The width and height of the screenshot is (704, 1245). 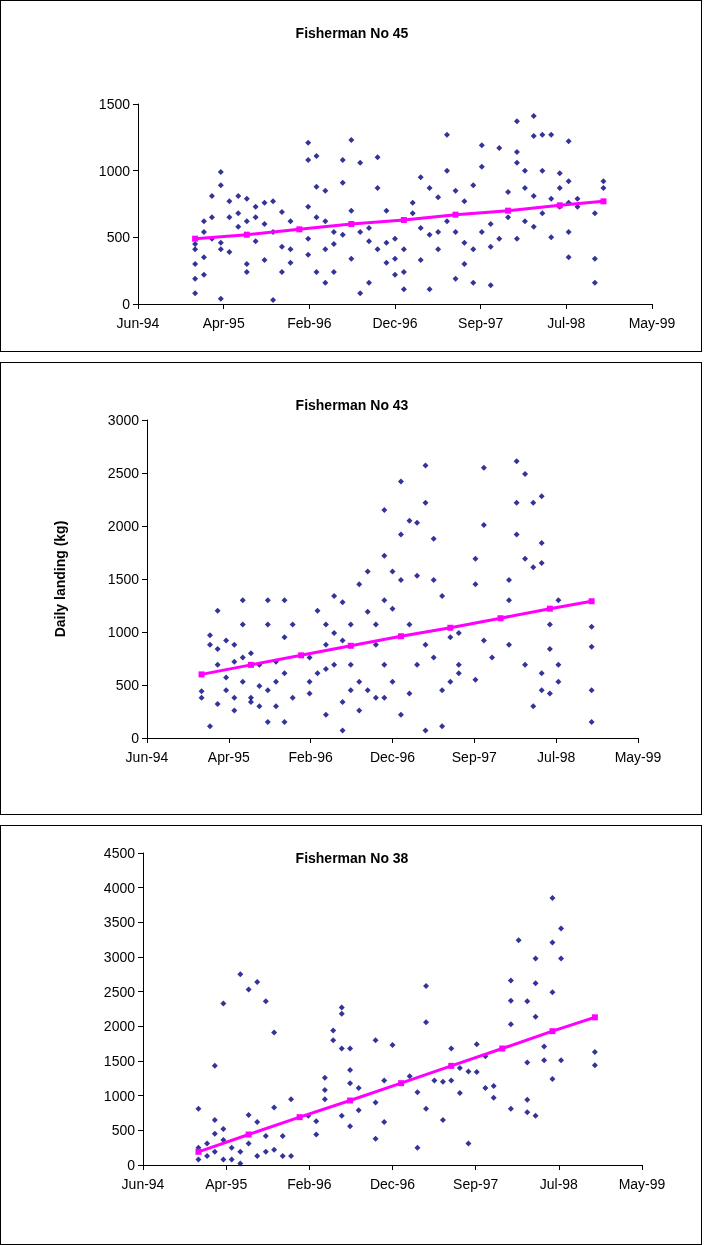 I want to click on y-axis-title: Daily landing (kg), so click(x=60, y=579).